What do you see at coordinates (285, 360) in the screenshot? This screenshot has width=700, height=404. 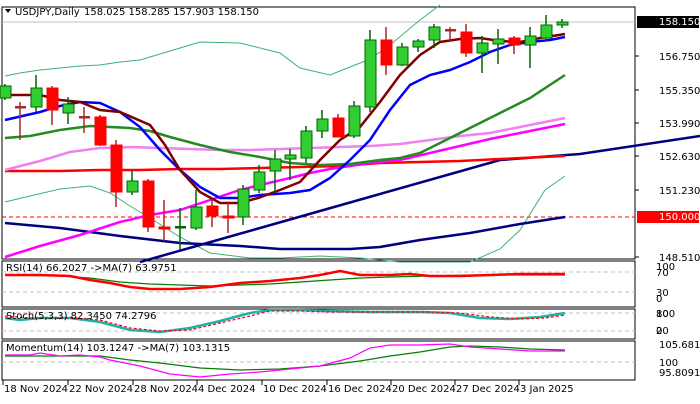 I see `momentum-line` at bounding box center [285, 360].